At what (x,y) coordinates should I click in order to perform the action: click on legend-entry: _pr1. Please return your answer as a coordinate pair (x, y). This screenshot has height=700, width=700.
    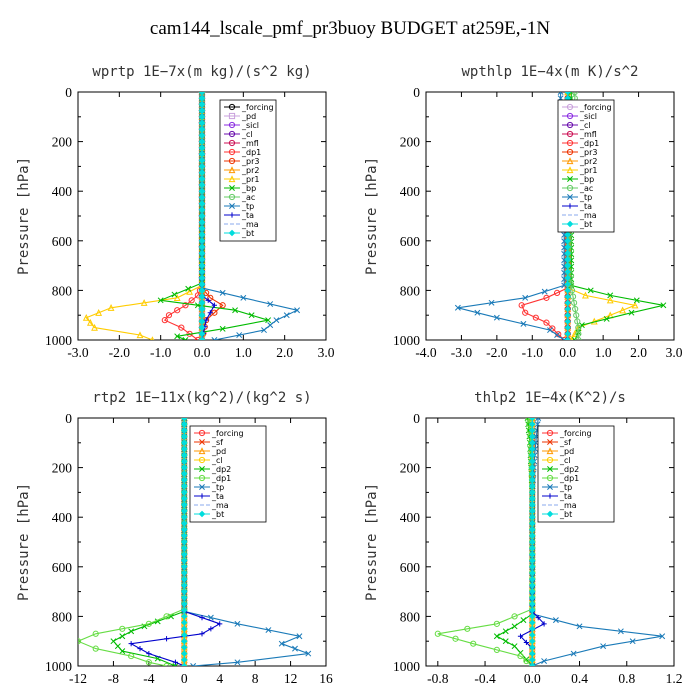
    Looking at the image, I should click on (588, 170).